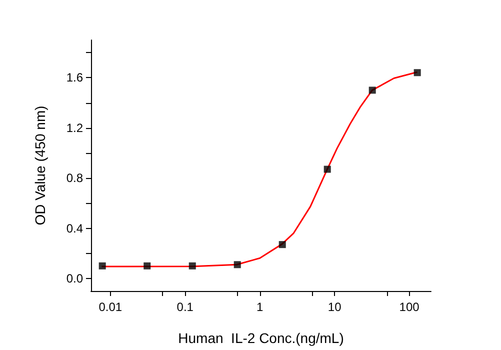 This screenshot has height=350, width=501. I want to click on x-tick-label: 10, so click(335, 307).